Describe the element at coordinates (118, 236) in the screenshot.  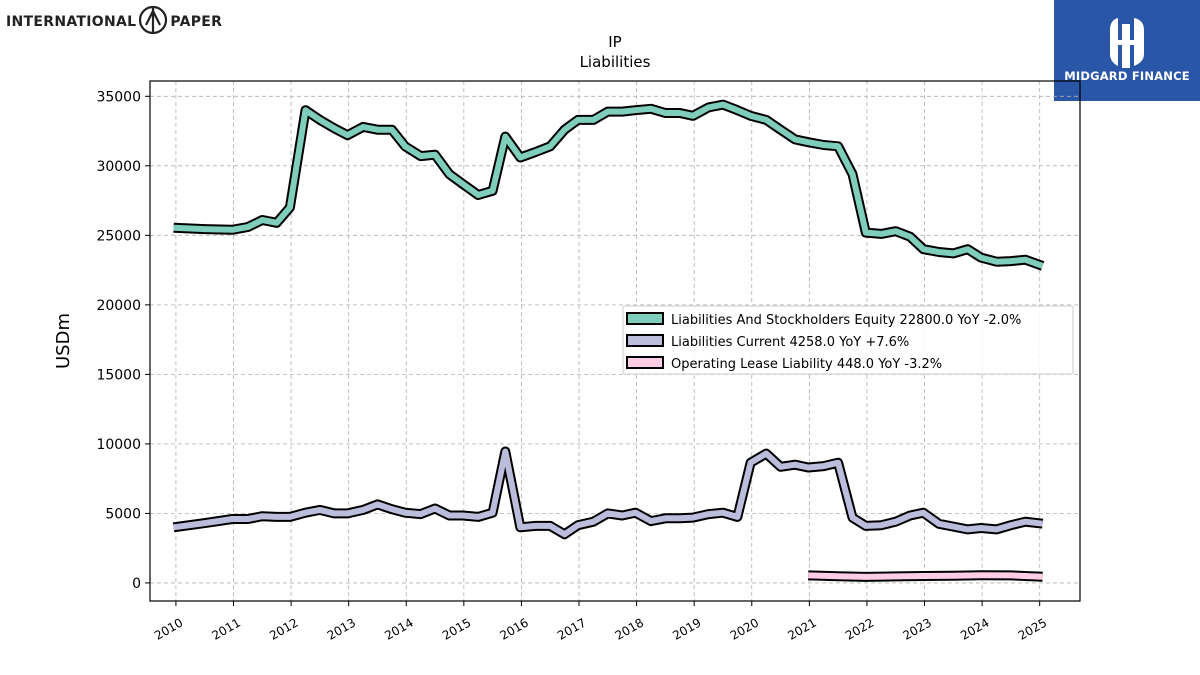
I see `y-tick-label: 25000` at that location.